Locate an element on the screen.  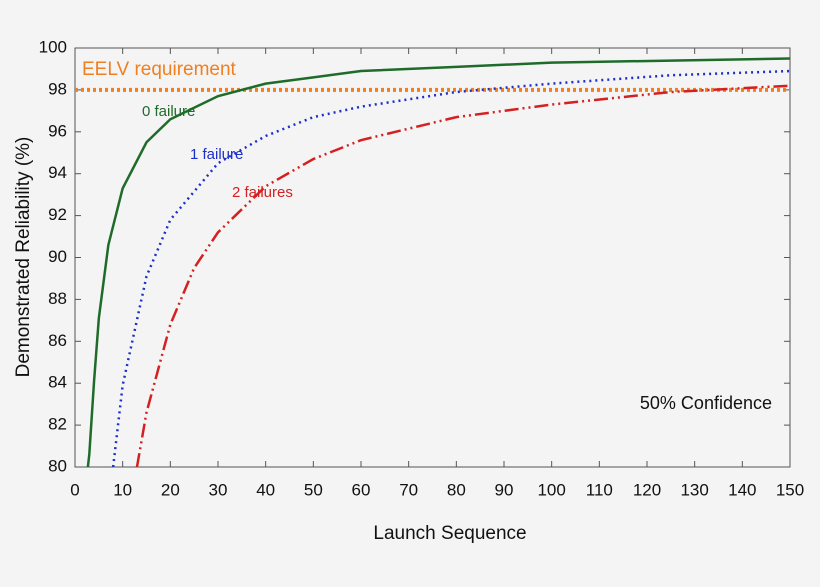
x-tick-label: 50 is located at coordinates (313, 489).